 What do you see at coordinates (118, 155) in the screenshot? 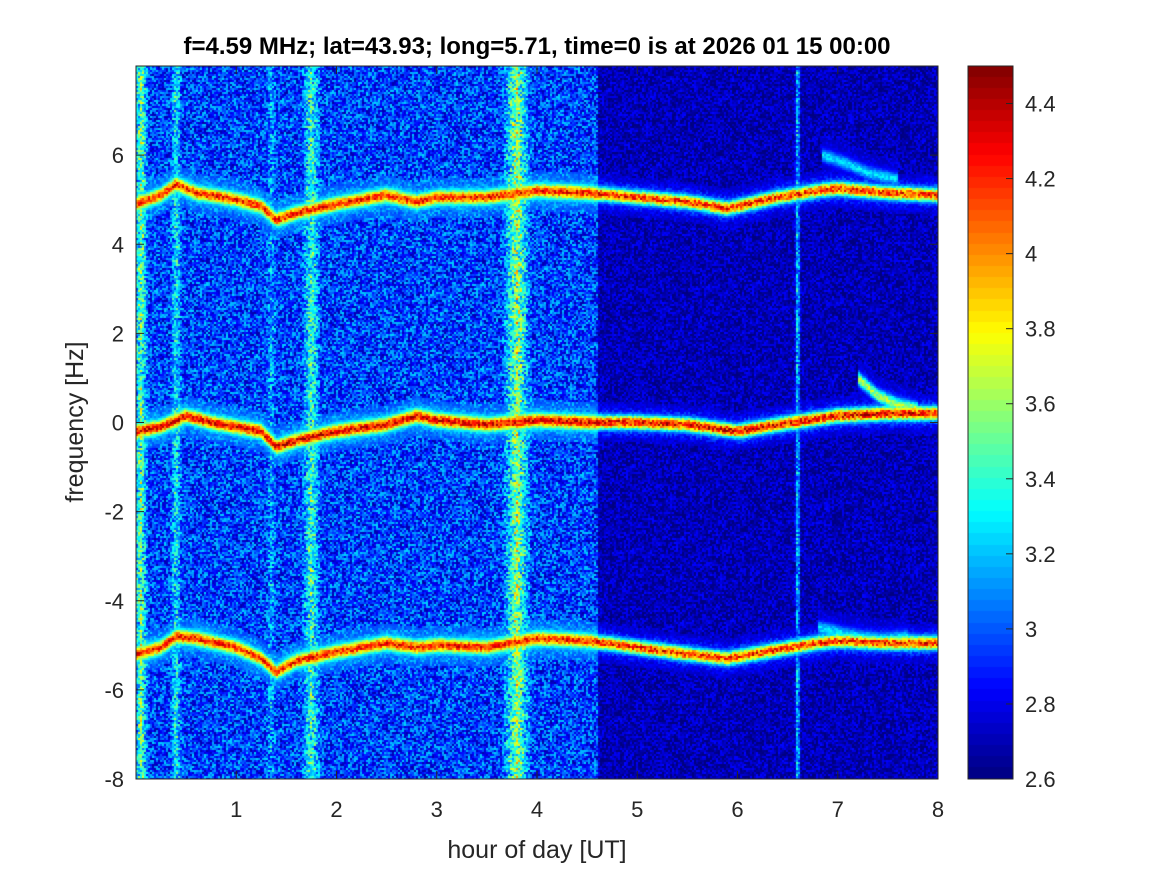
I see `y-tick-label: 6` at bounding box center [118, 155].